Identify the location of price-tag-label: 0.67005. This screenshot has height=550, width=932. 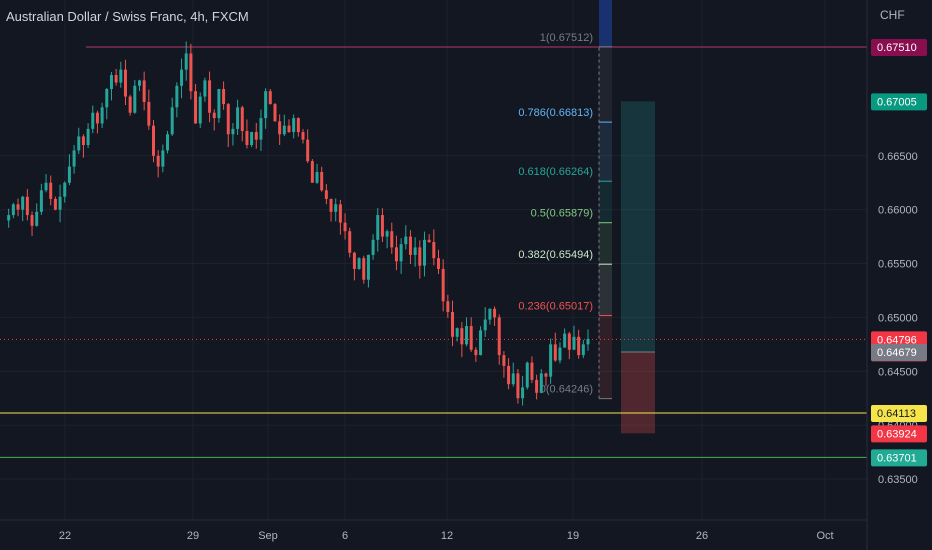
(897, 102).